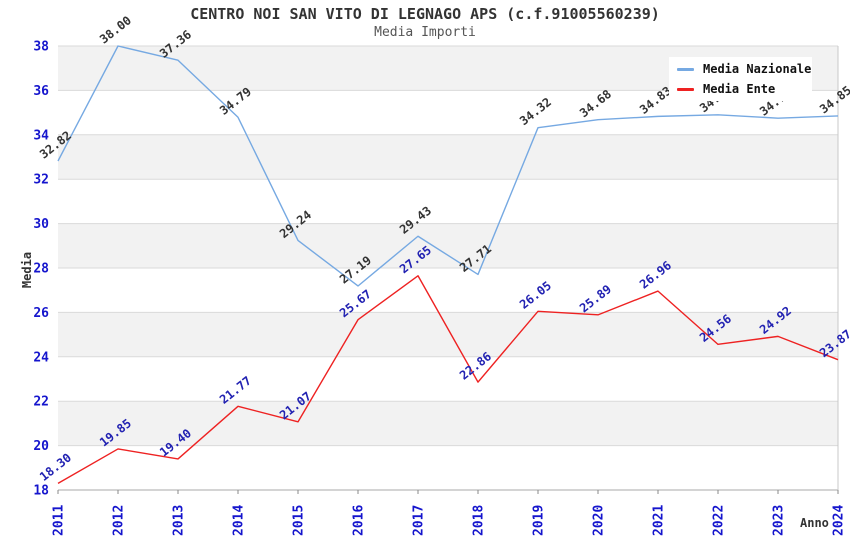  Describe the element at coordinates (179, 520) in the screenshot. I see `x-axis-tick-label: 2013` at that location.